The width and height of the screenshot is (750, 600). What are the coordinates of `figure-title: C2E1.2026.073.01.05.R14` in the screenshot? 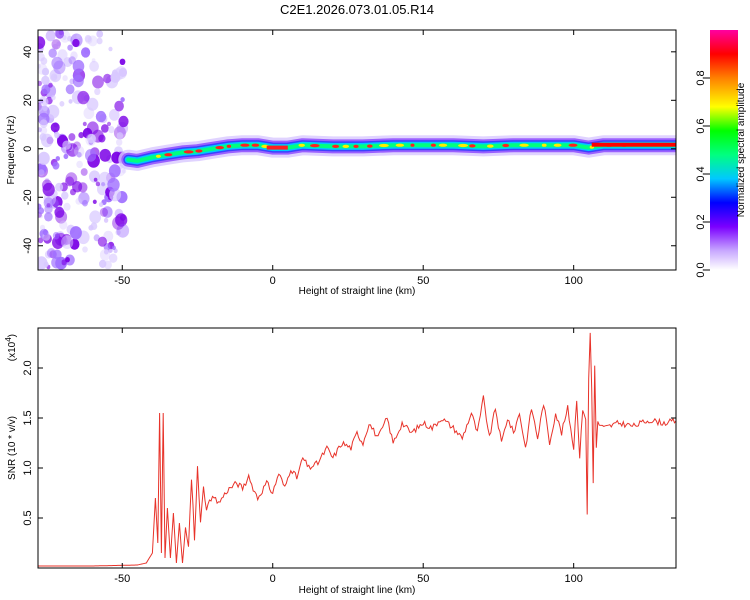 It's located at (357, 9).